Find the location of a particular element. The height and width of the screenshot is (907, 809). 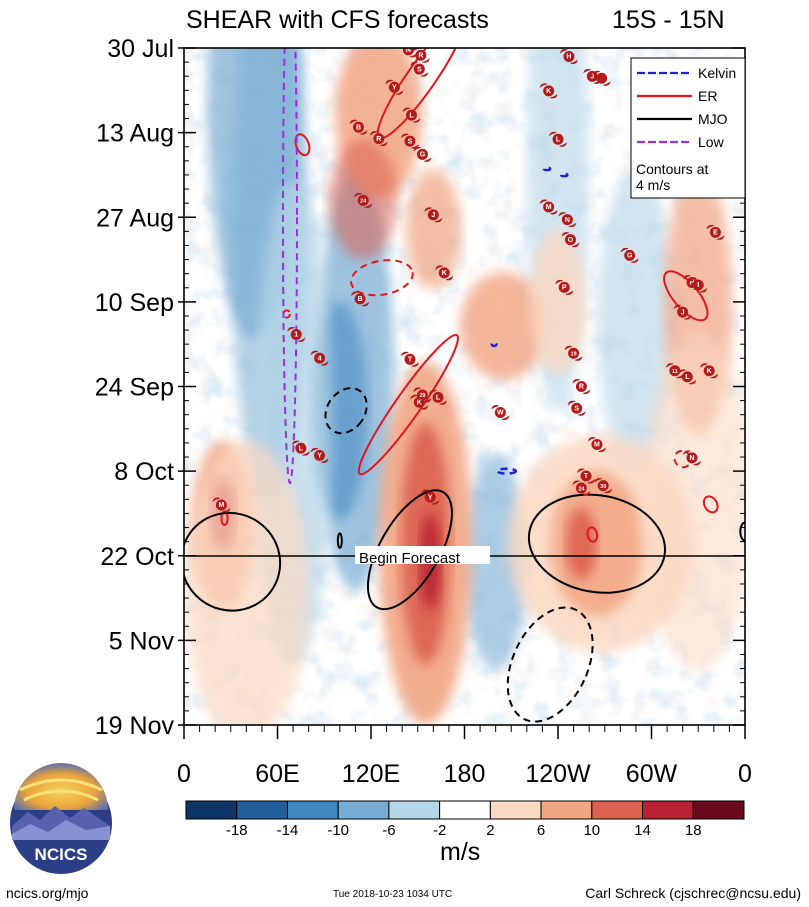

footer-author: Carl Schreck (cjschrec@ncsu.edu) is located at coordinates (693, 893).